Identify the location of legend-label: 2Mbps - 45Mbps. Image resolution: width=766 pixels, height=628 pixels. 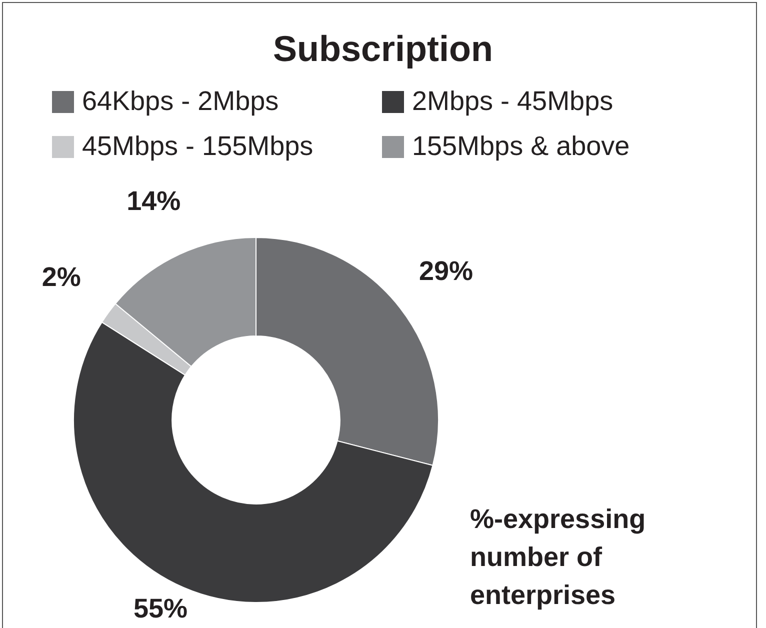
(513, 101).